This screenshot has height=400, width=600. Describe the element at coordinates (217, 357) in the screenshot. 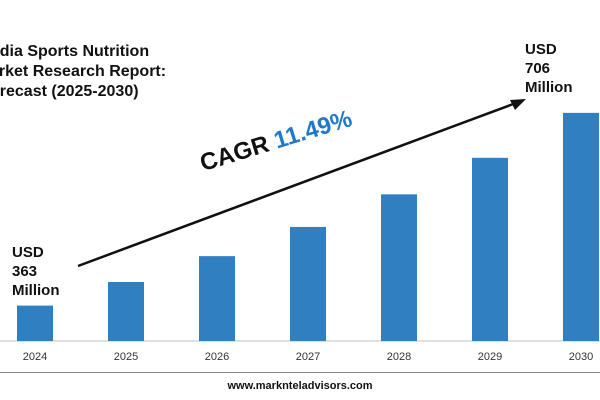

I see `x-tick-label: 2026` at that location.